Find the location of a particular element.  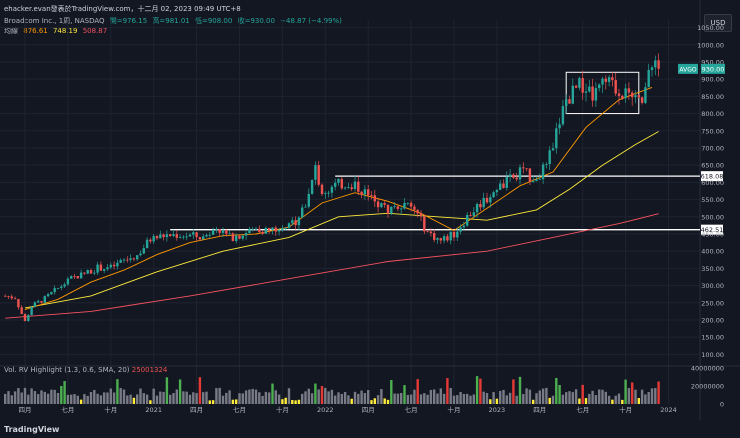

ma-fast-value: 876.61 is located at coordinates (35, 31).